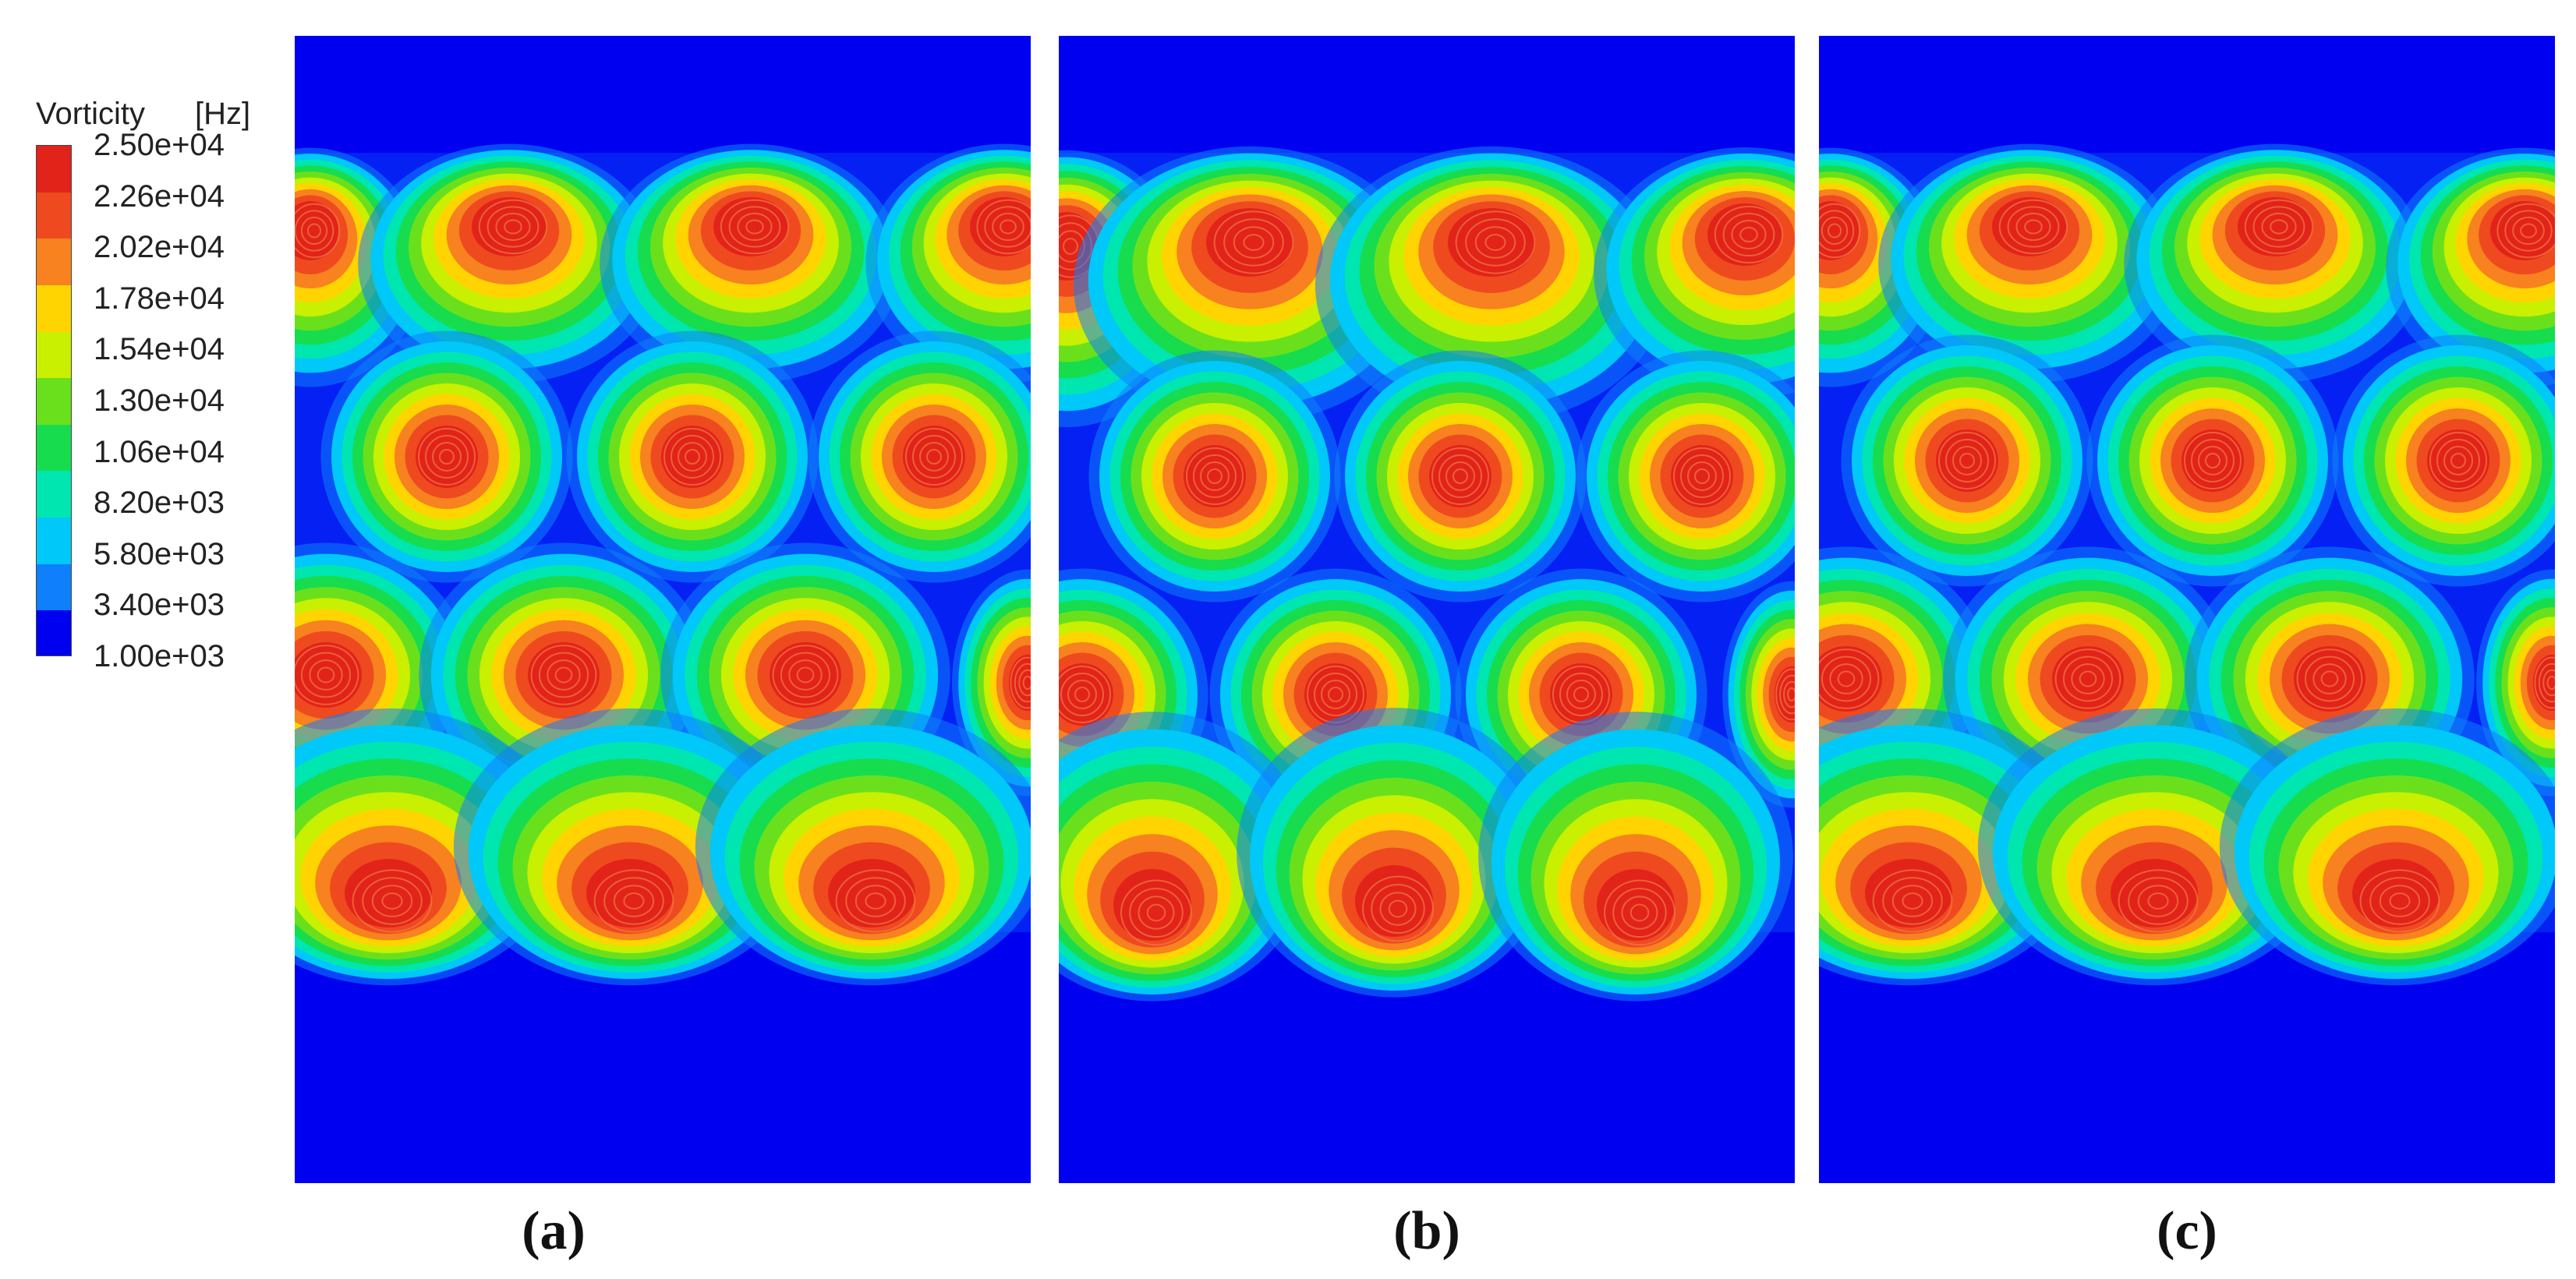 This screenshot has width=2576, height=1279. I want to click on panel-label-b: (b), so click(1426, 1231).